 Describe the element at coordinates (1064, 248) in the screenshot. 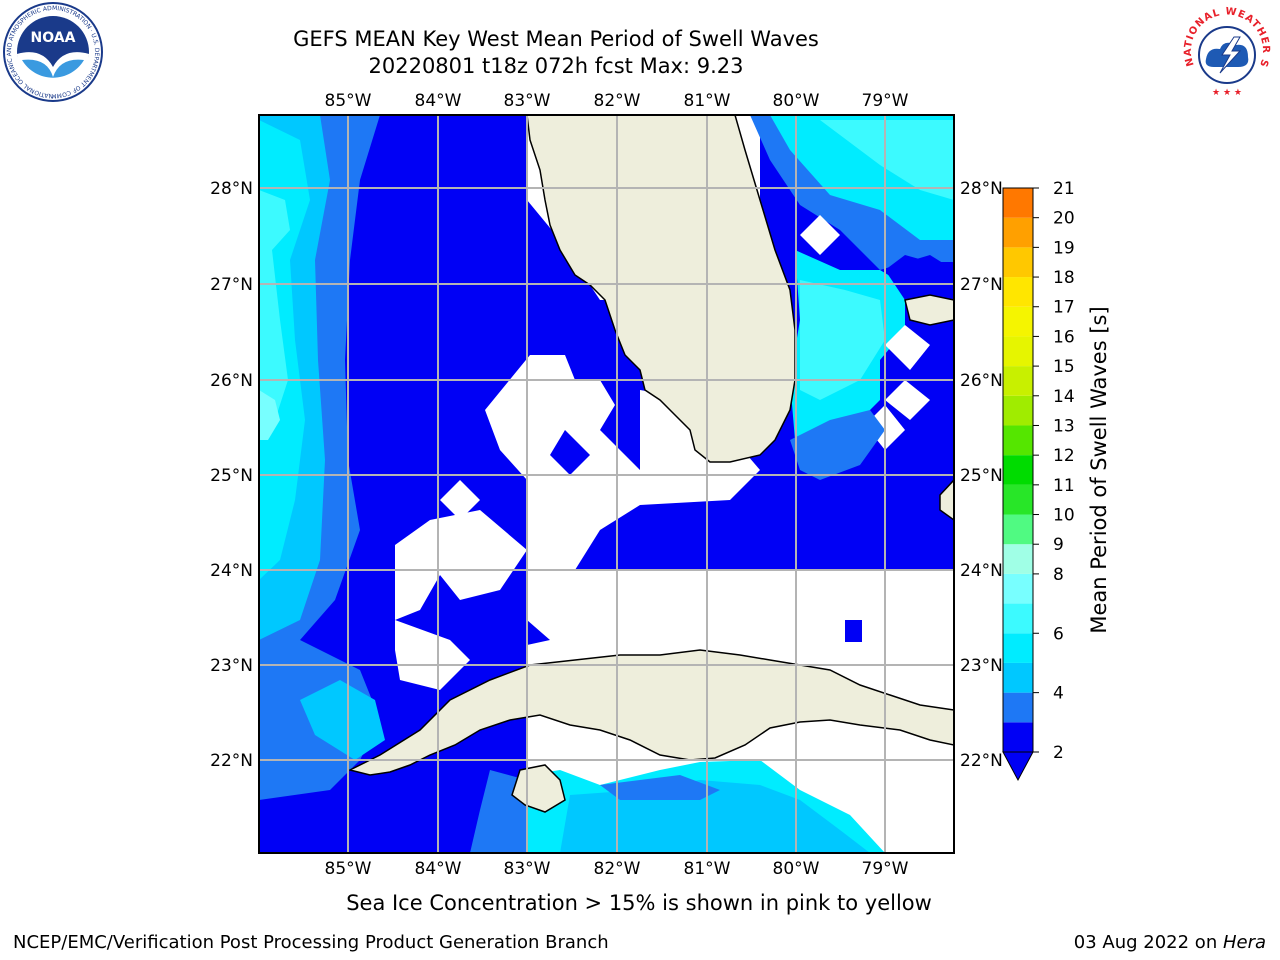

I see `colorbar-tick-label: 19` at that location.